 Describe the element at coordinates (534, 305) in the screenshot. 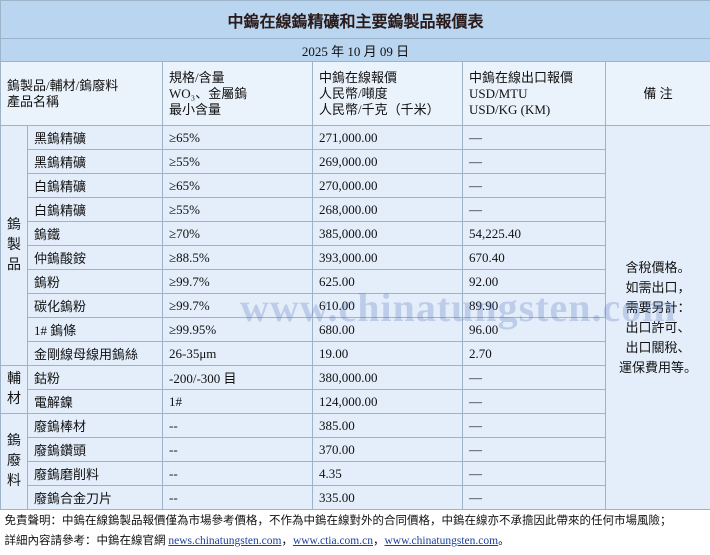

I see `price-usd: 89.90` at that location.